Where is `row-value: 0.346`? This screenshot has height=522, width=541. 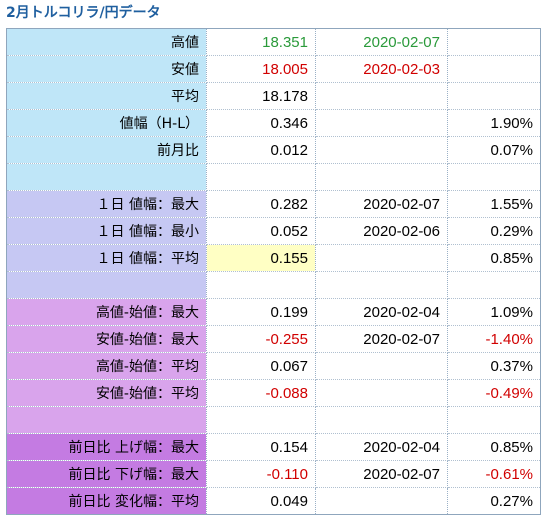
row-value: 0.346 is located at coordinates (261, 123).